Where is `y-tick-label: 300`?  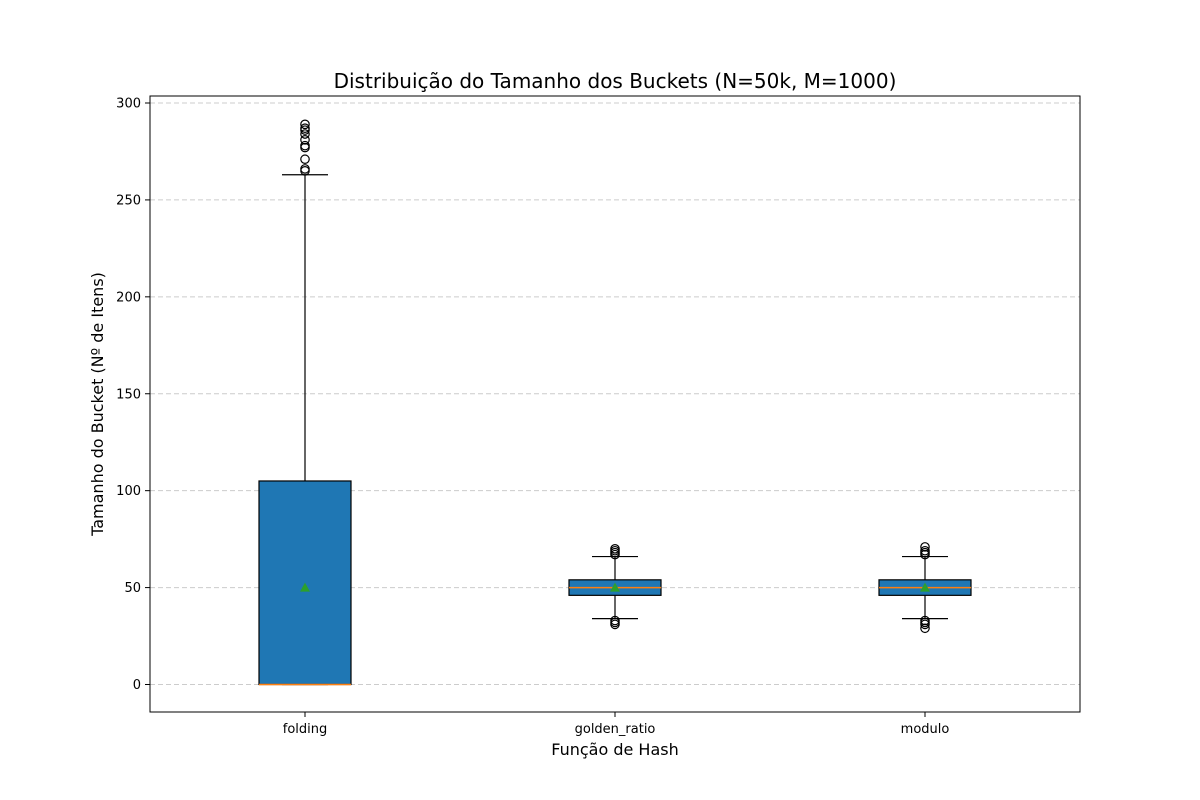 y-tick-label: 300 is located at coordinates (128, 104).